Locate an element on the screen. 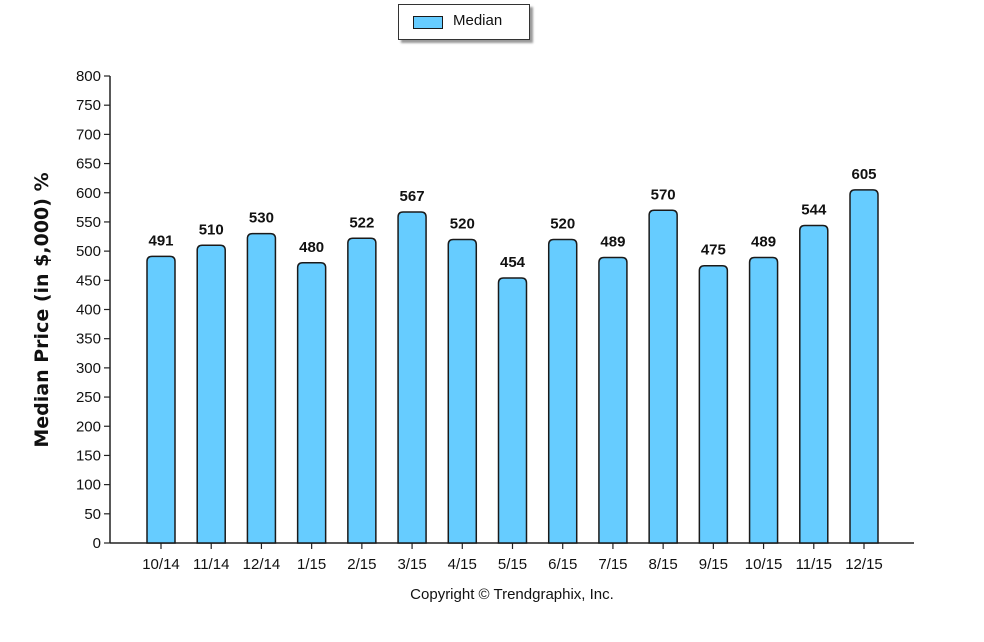 This screenshot has width=984, height=642. bar-value-label: 605 is located at coordinates (863, 174).